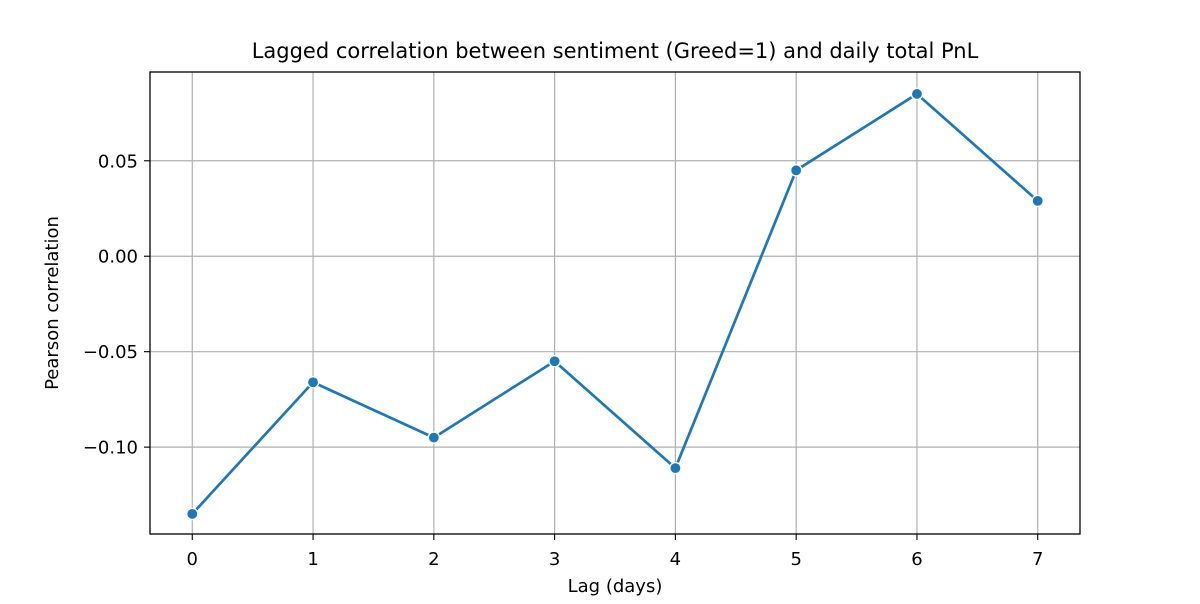  Describe the element at coordinates (118, 257) in the screenshot. I see `y-tick-label: 0.00` at that location.